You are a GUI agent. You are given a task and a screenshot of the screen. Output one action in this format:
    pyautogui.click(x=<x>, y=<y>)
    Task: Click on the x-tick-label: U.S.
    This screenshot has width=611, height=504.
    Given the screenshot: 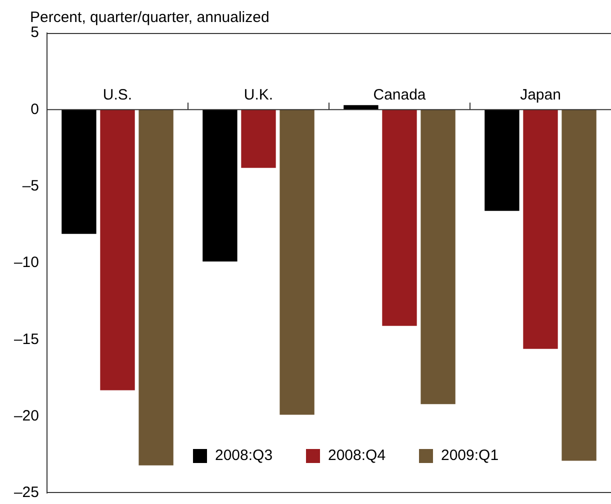 What is the action you would take?
    pyautogui.click(x=117, y=95)
    